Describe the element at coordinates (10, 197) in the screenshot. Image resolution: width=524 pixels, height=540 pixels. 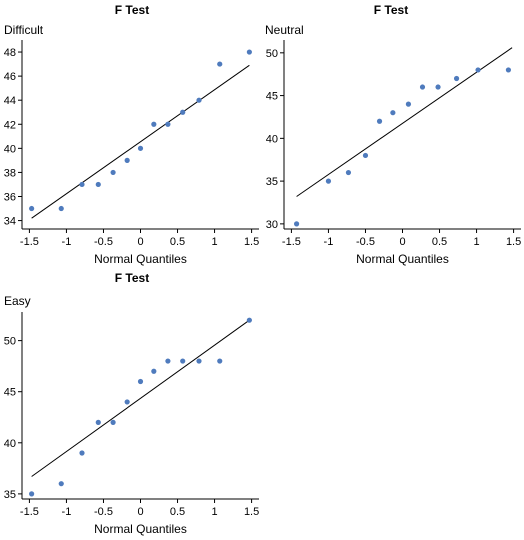
I see `y-tick-label: 36` at that location.